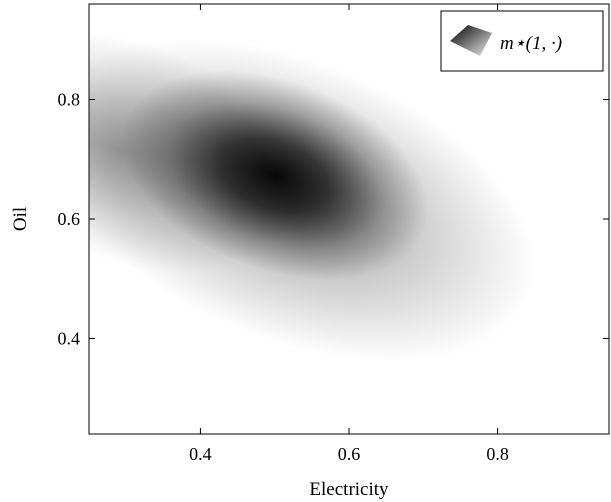 The image size is (611, 502). Describe the element at coordinates (471, 40) in the screenshot. I see `legend-swatch-icon` at that location.